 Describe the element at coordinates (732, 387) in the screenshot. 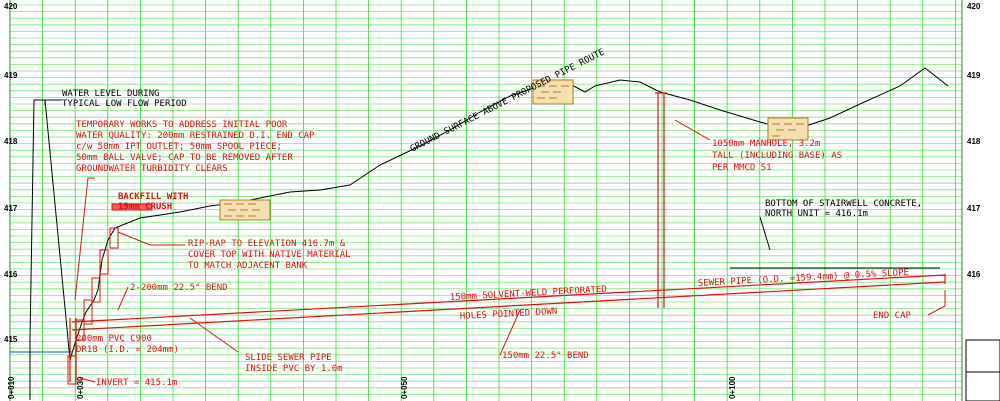

I see `station-label-0-100: 0+100` at that location.